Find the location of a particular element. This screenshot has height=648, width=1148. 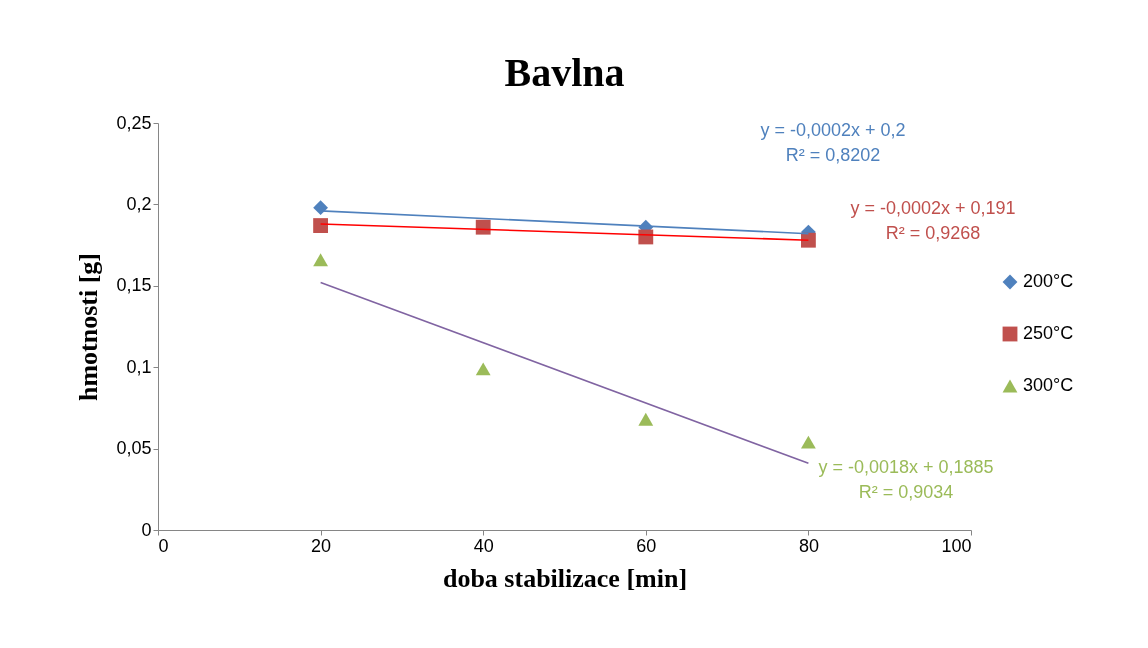

annotation: y = -0,0002x + 0,2 is located at coordinates (833, 130).